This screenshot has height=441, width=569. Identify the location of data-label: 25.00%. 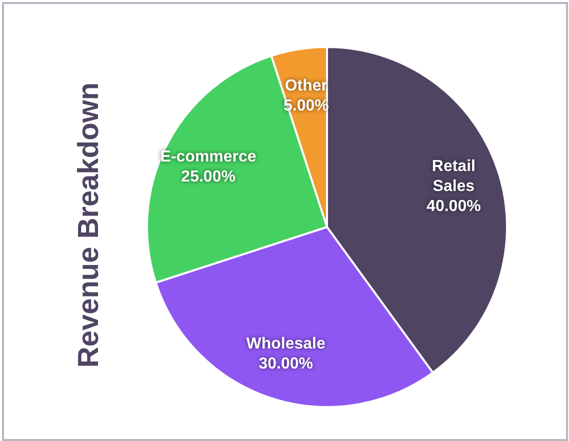
(208, 177).